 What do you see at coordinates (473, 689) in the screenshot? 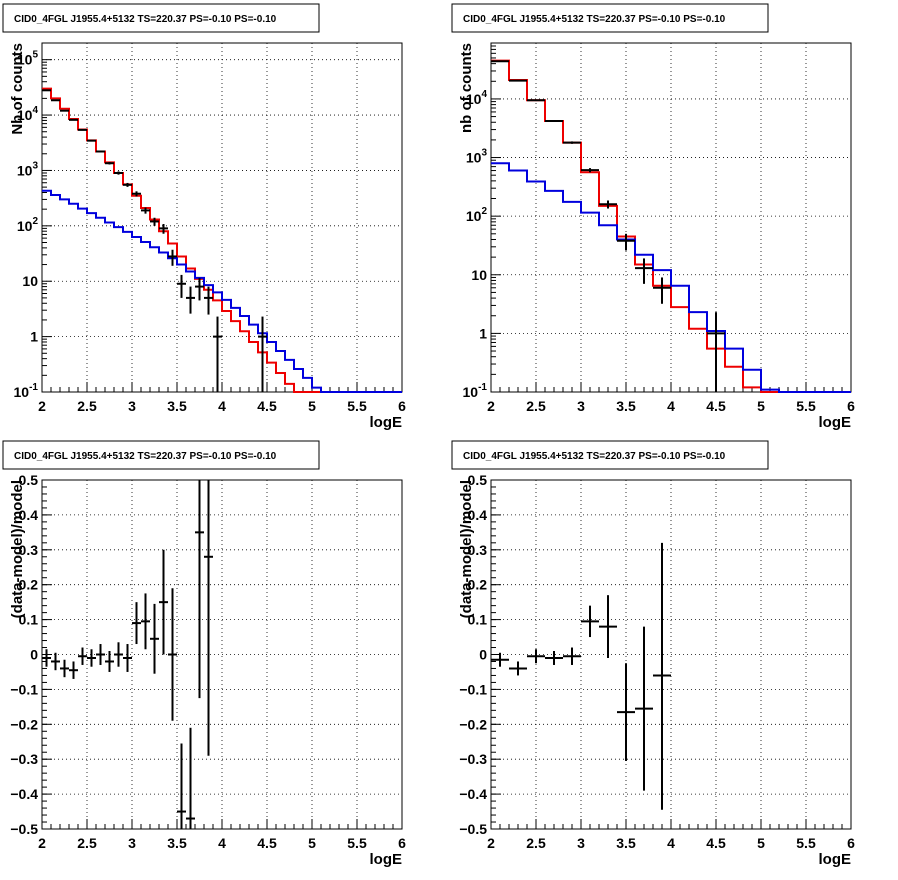
I see `y-tick-label: −0.1` at bounding box center [473, 689].